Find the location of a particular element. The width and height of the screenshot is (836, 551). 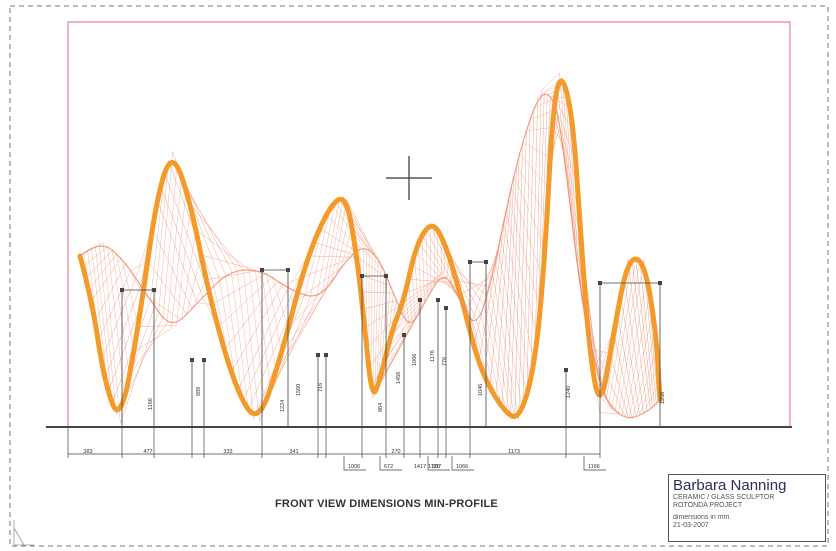

vertical-dimension-label: 716 is located at coordinates (321, 387).